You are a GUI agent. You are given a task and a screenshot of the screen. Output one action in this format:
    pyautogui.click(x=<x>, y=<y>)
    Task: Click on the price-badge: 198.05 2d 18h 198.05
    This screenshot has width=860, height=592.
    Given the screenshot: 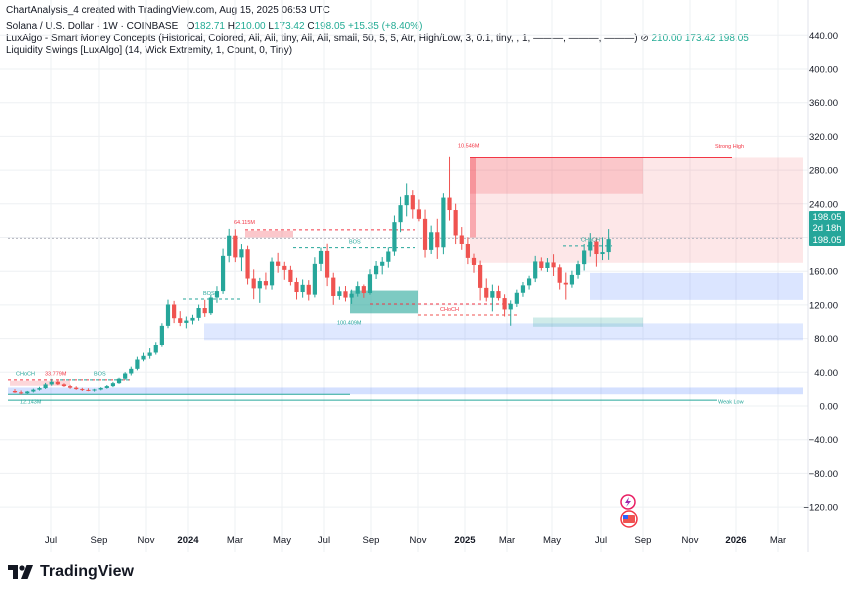 What is the action you would take?
    pyautogui.click(x=827, y=228)
    